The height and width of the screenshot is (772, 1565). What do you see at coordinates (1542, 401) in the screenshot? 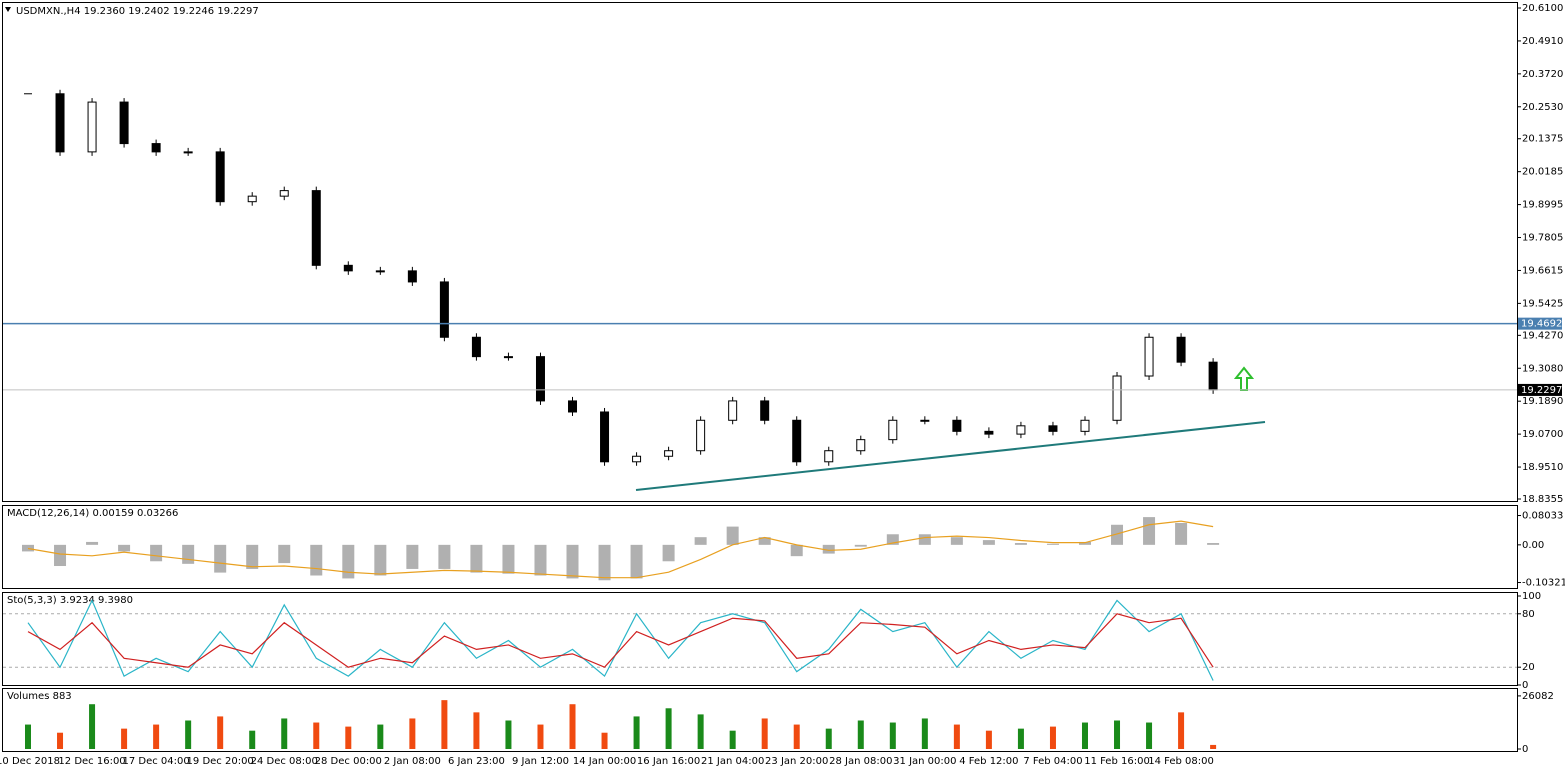
I see `y-tick-label: 19.1890` at bounding box center [1542, 401].